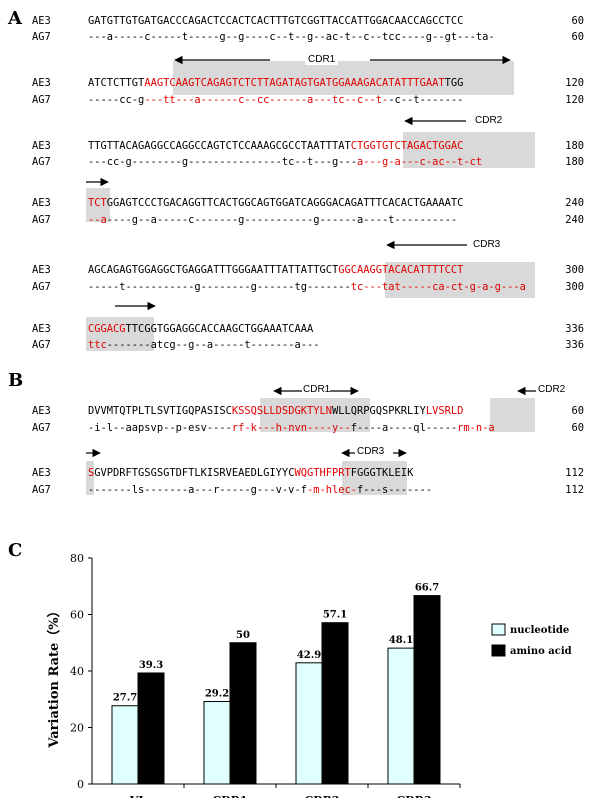  I want to click on legend-label-amino-acid: amino acid, so click(541, 651).